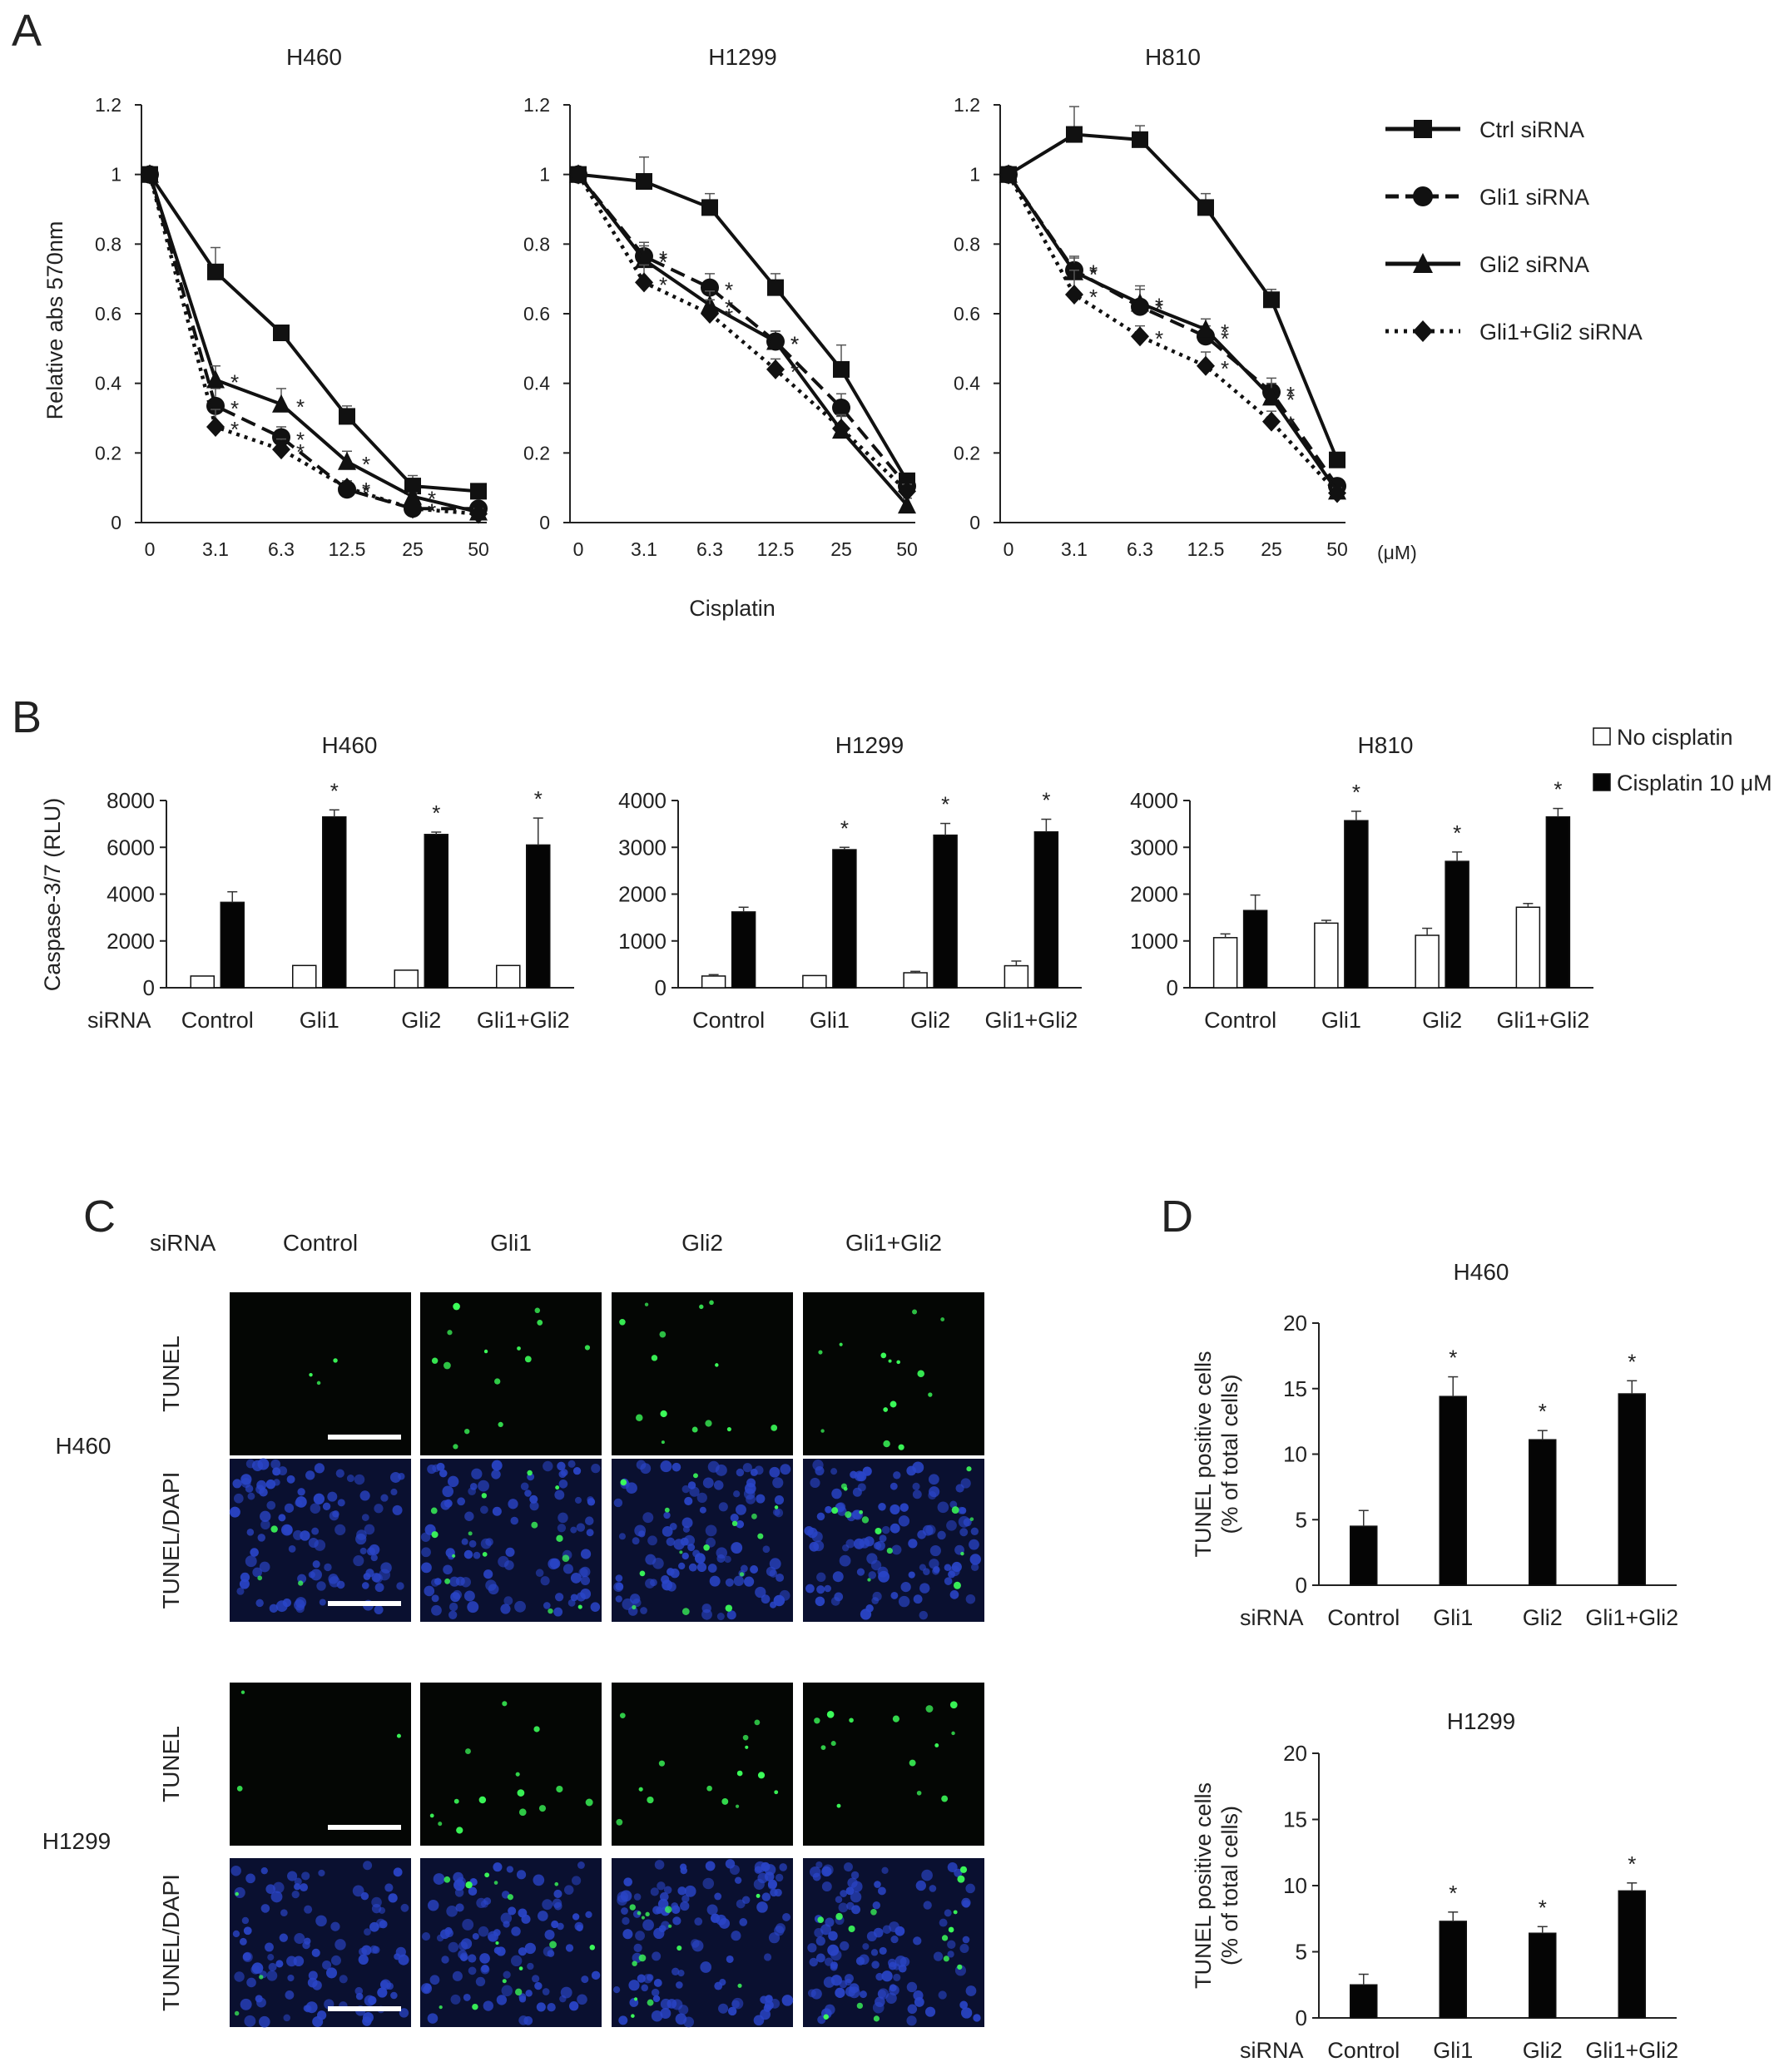 This screenshot has height=2072, width=1789. What do you see at coordinates (413, 549) in the screenshot?
I see `x-tick-label: 25` at bounding box center [413, 549].